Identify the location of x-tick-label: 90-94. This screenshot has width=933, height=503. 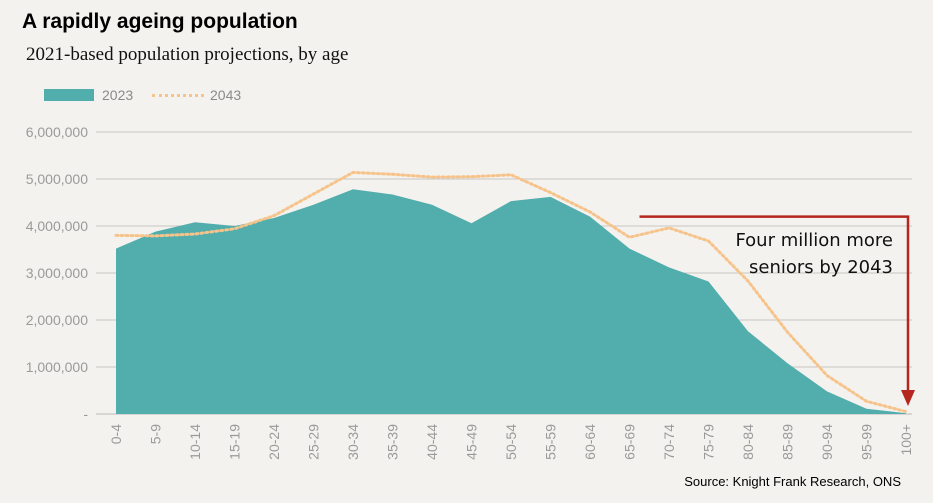
(827, 442).